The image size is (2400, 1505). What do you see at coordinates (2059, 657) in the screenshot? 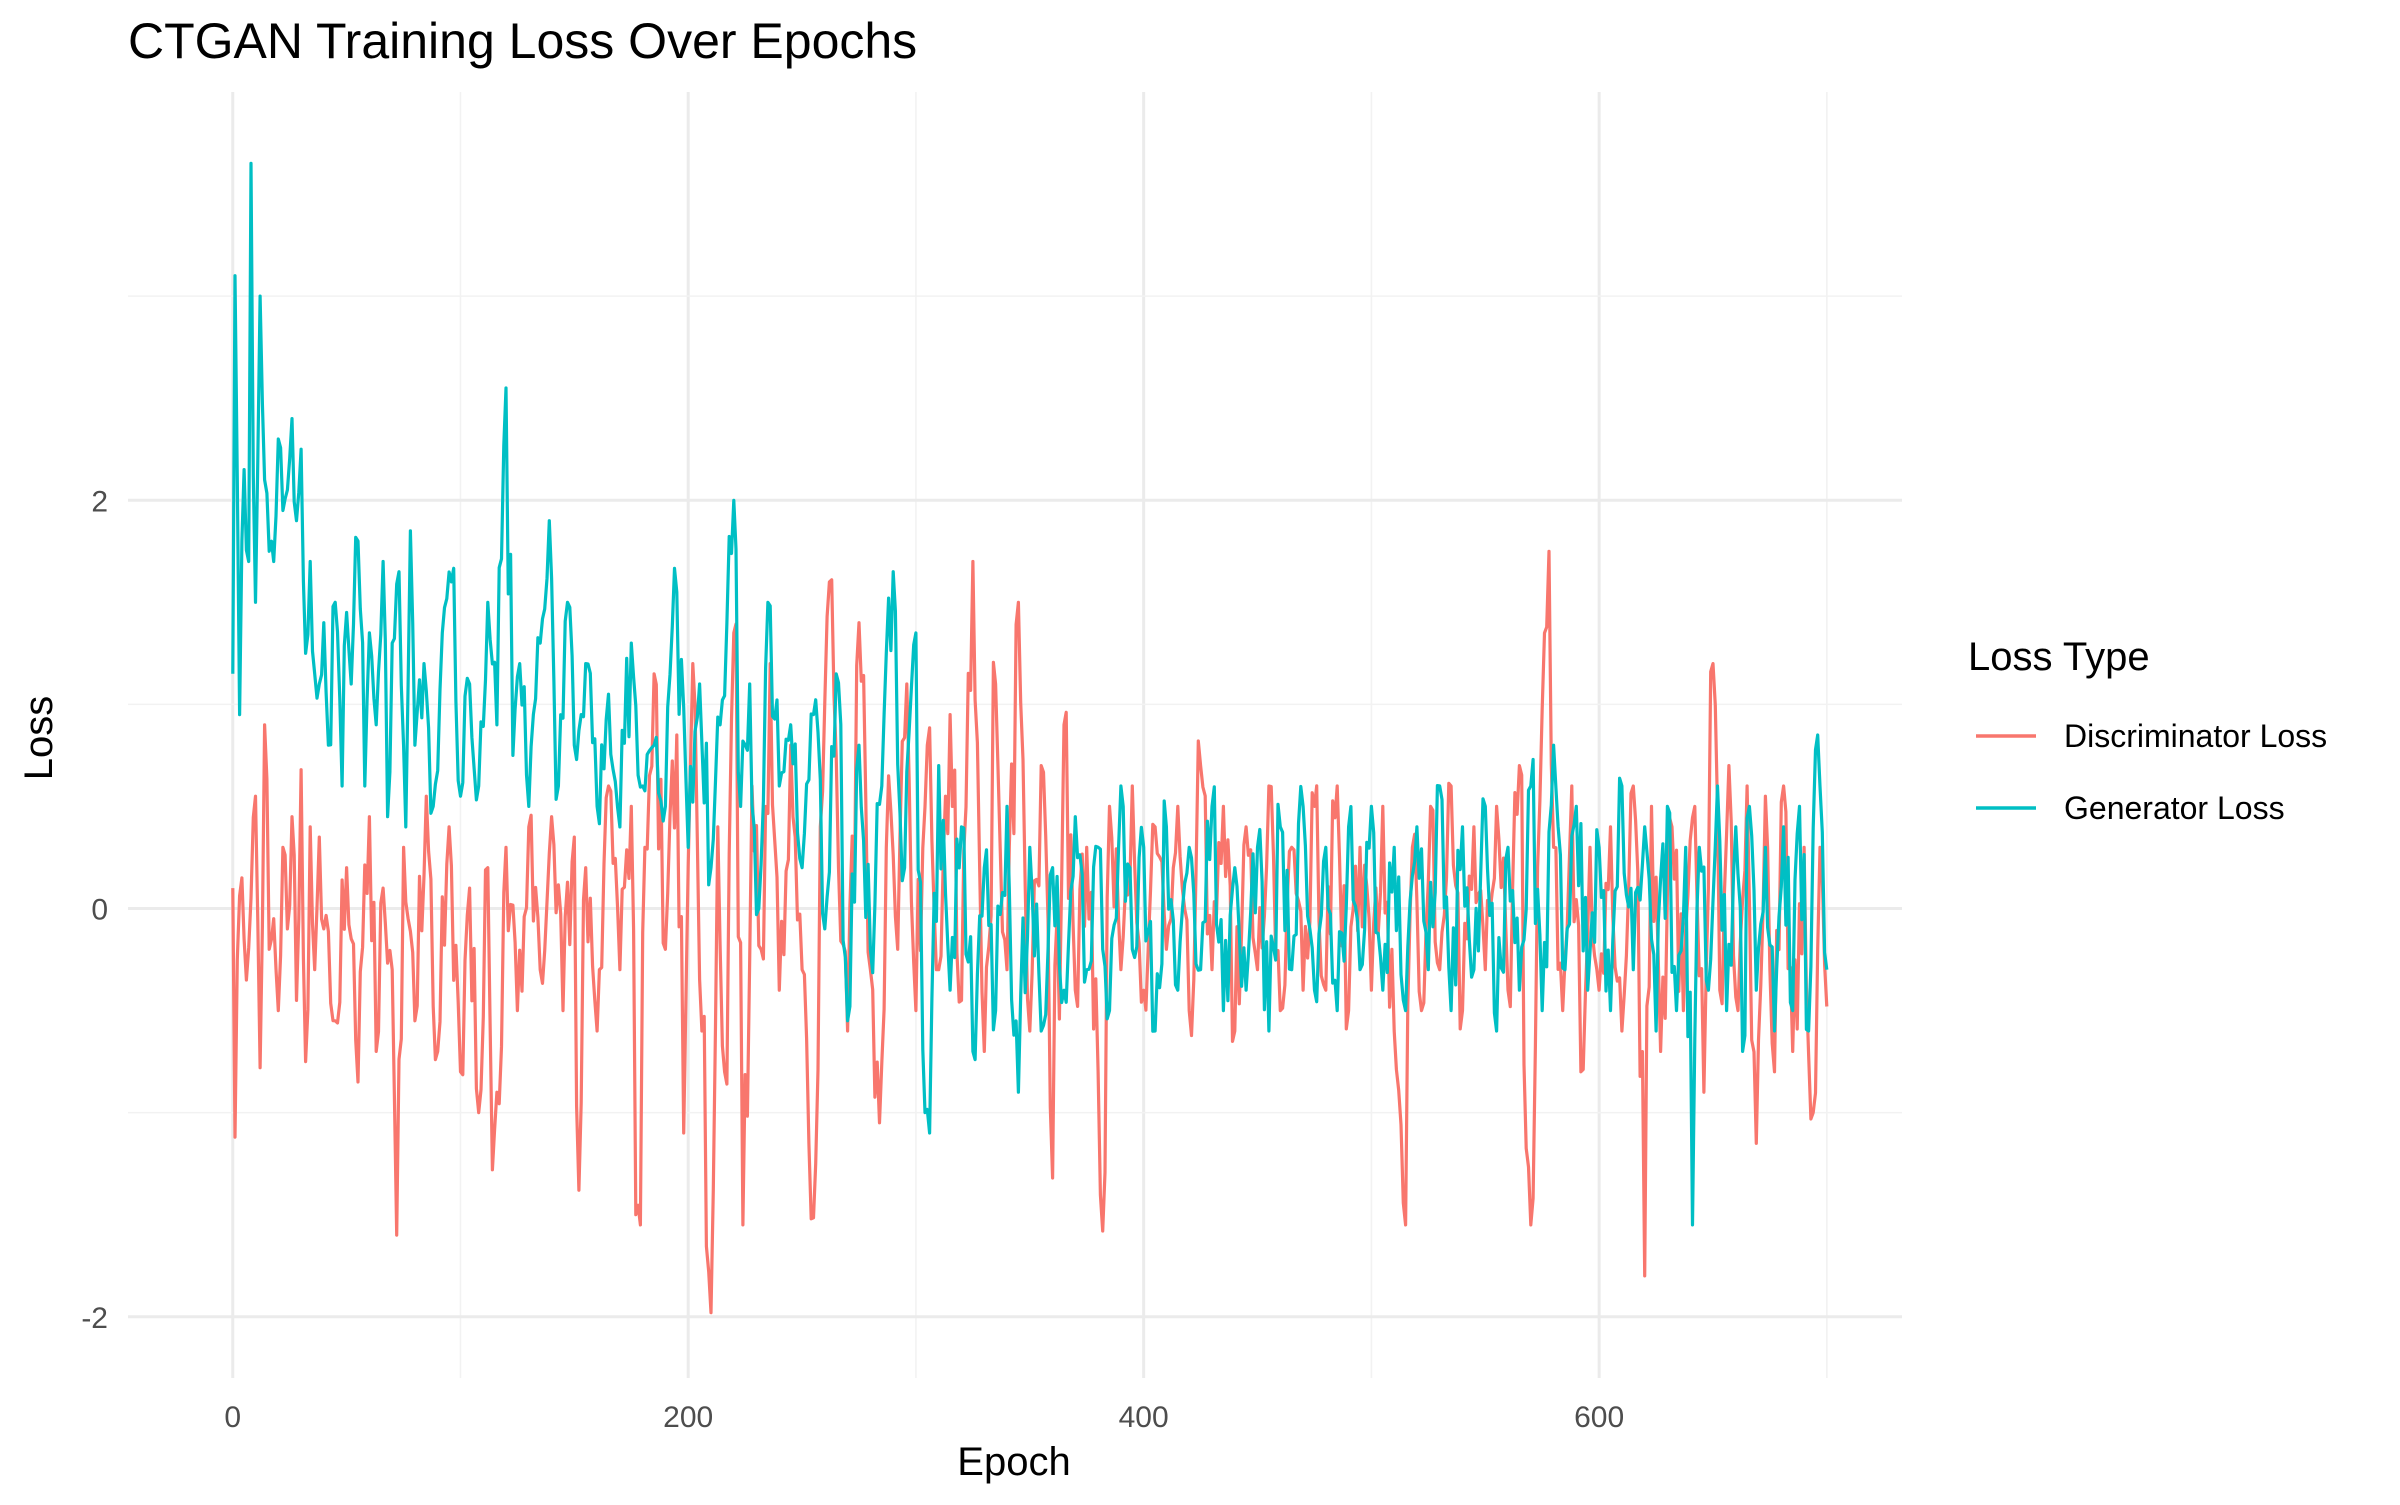
I see `legend-title: Loss Type` at bounding box center [2059, 657].